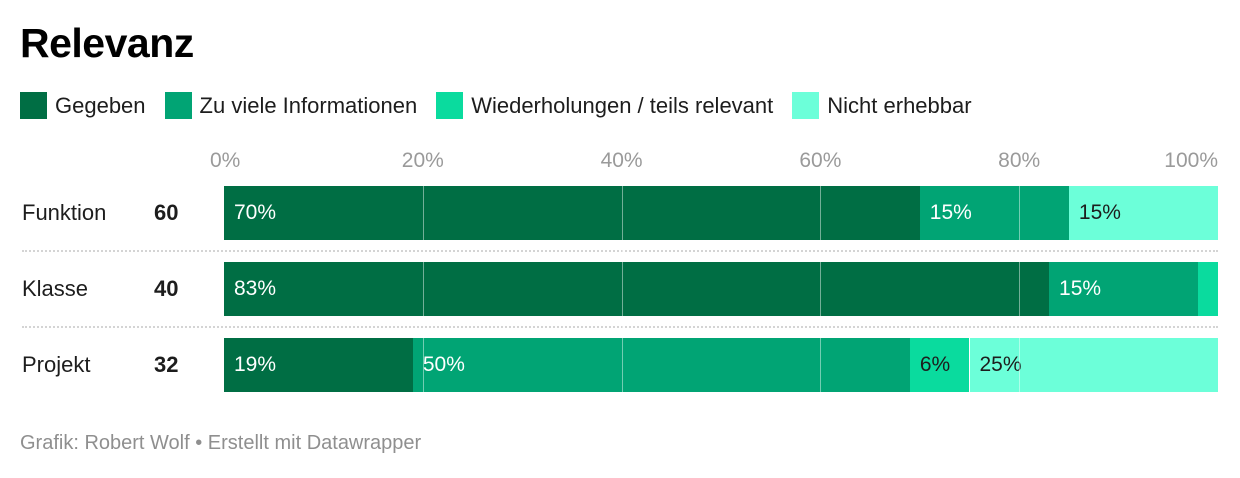  What do you see at coordinates (166, 212) in the screenshot?
I see `row-count: 60` at bounding box center [166, 212].